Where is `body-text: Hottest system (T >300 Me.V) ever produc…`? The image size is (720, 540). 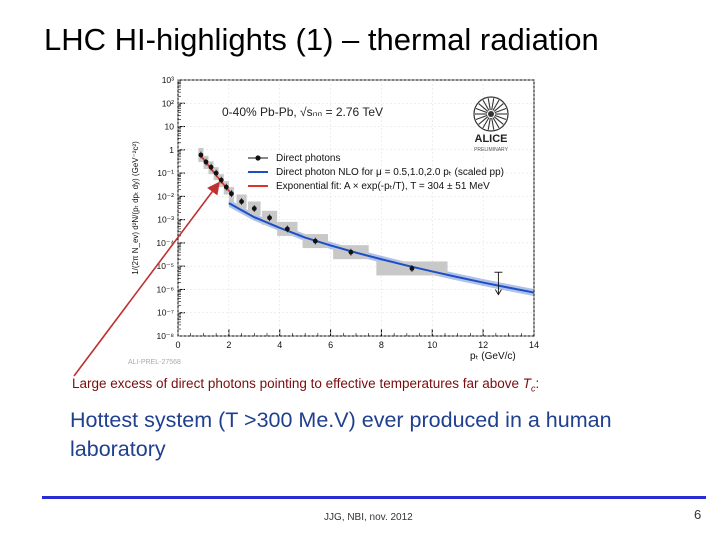
body-text: Hottest system (T >300 Me.V) ever produc… is located at coordinates (341, 434).